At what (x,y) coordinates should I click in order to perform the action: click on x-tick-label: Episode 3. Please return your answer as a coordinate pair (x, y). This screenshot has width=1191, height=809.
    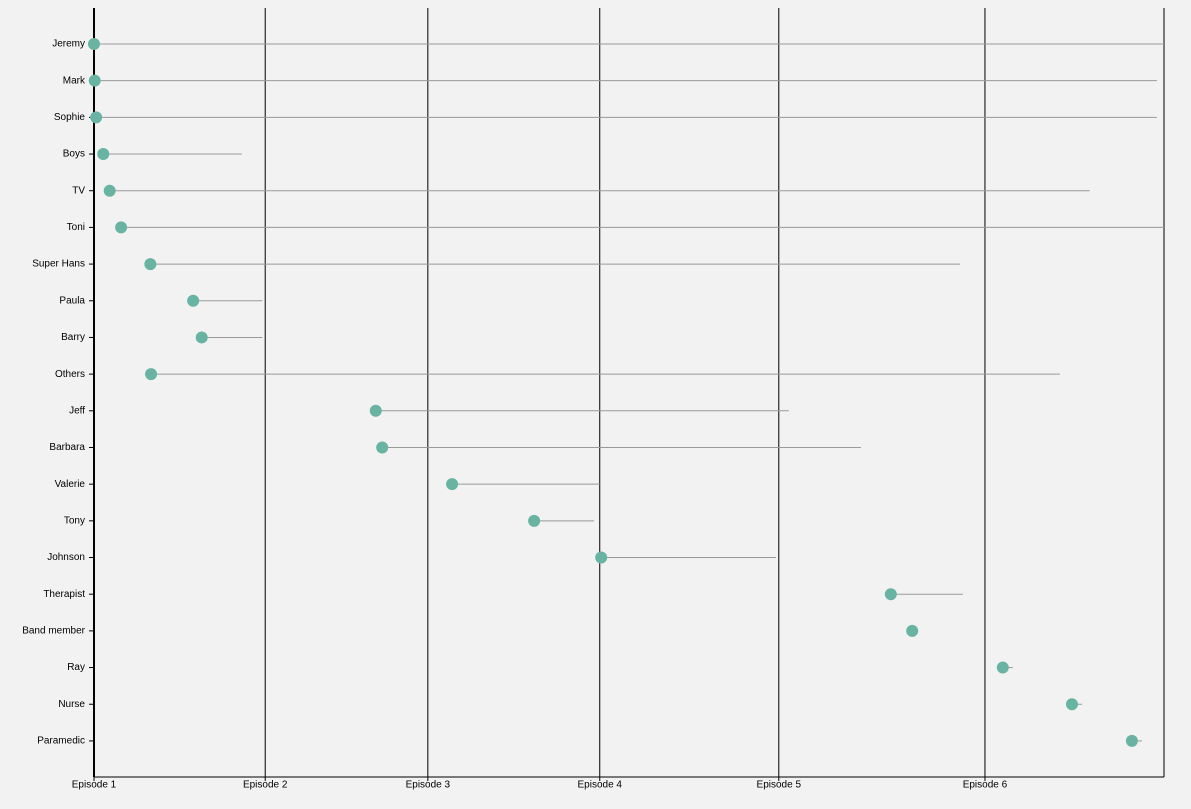
    Looking at the image, I should click on (428, 785).